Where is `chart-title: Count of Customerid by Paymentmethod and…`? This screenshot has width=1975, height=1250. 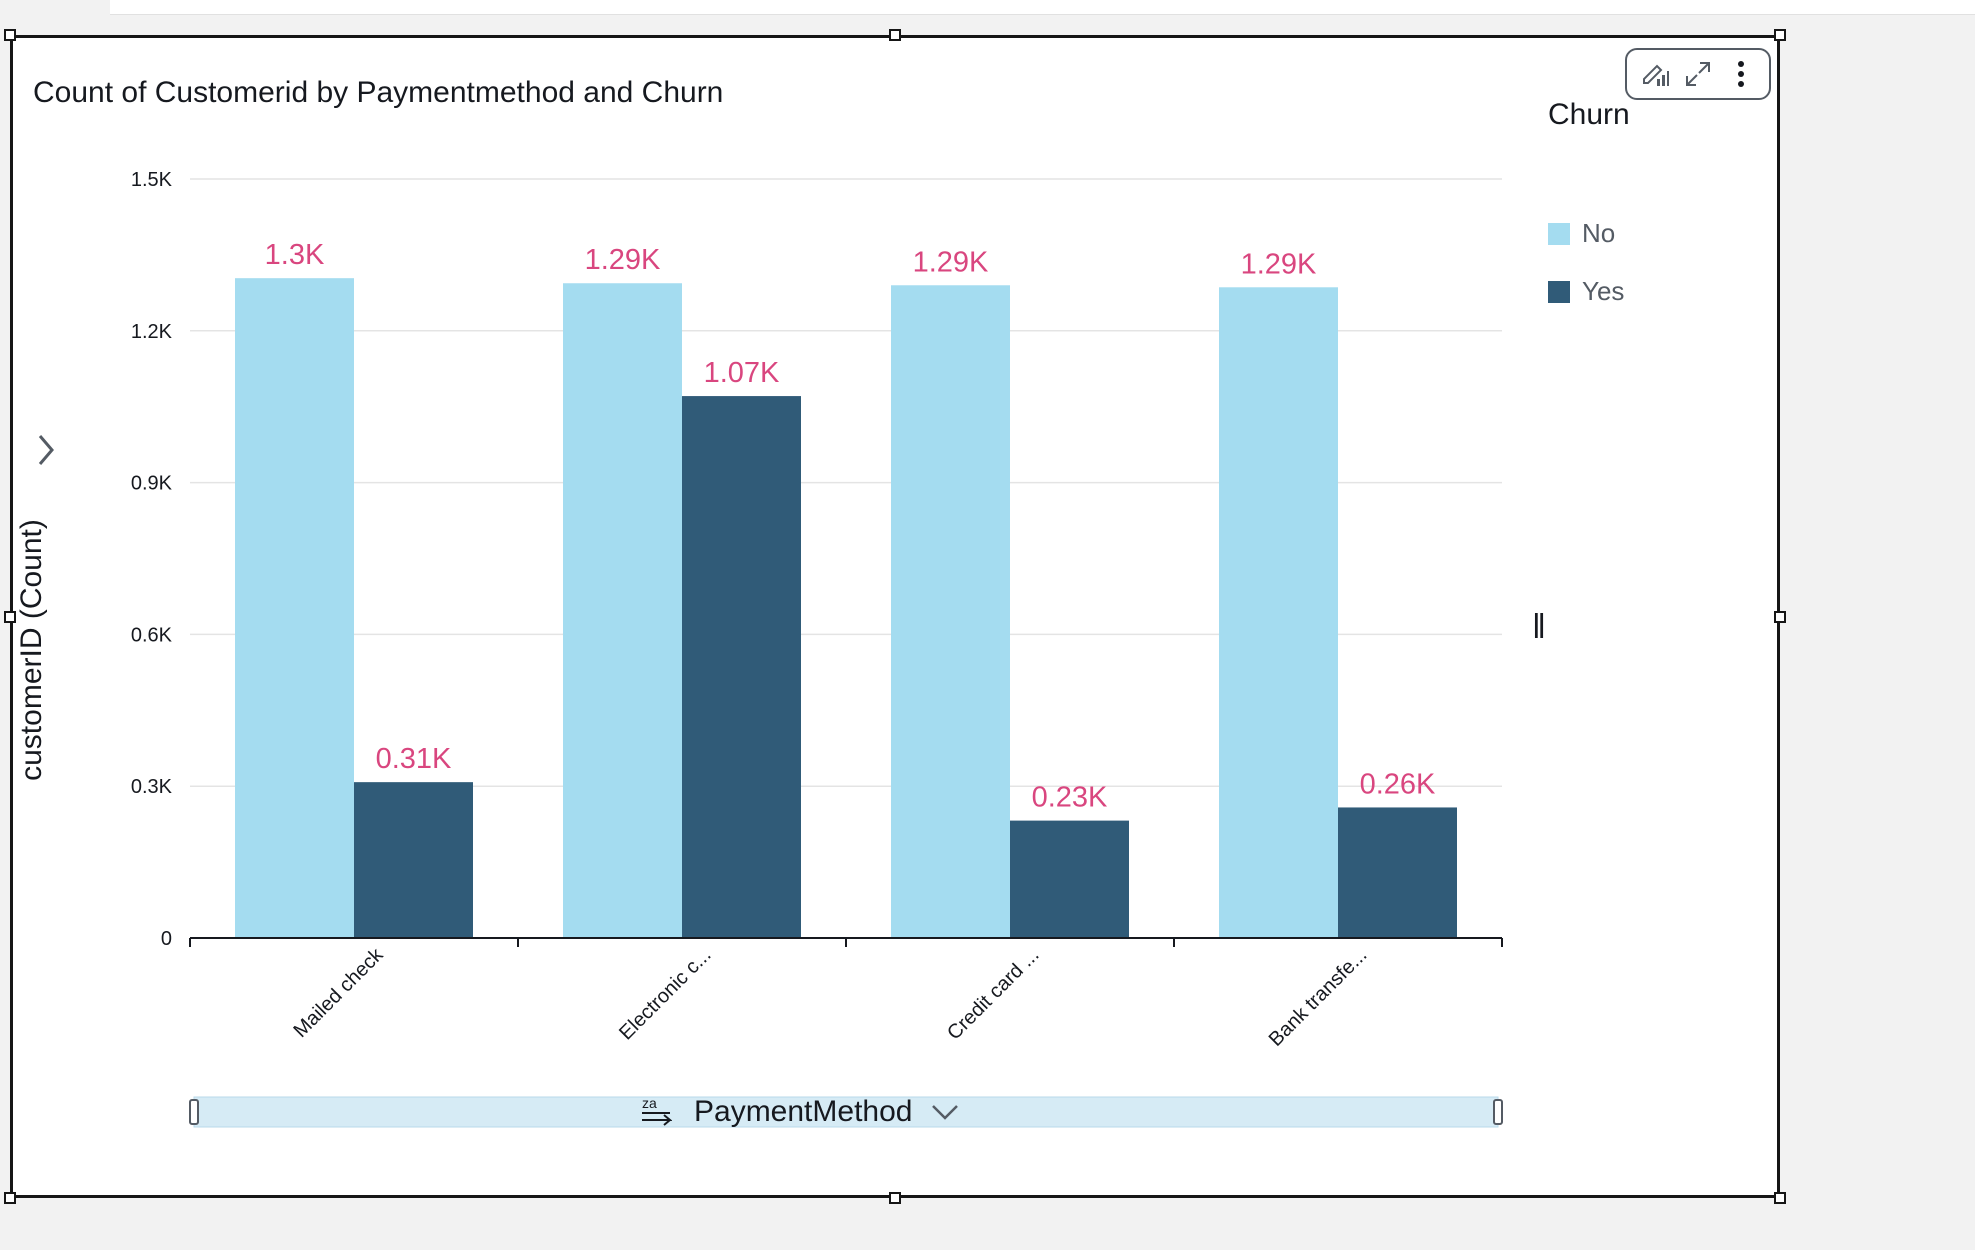
chart-title: Count of Customerid by Paymentmethod and… is located at coordinates (378, 92).